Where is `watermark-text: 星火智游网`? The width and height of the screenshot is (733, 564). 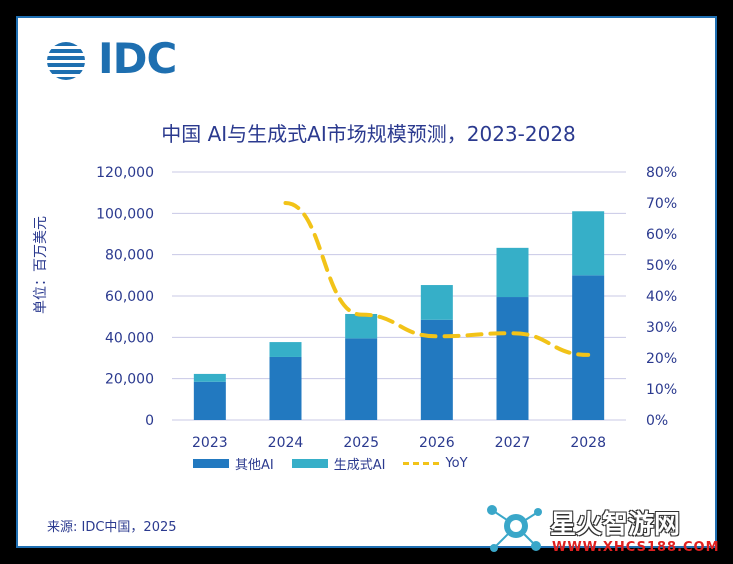 watermark-text: 星火智游网 is located at coordinates (615, 525).